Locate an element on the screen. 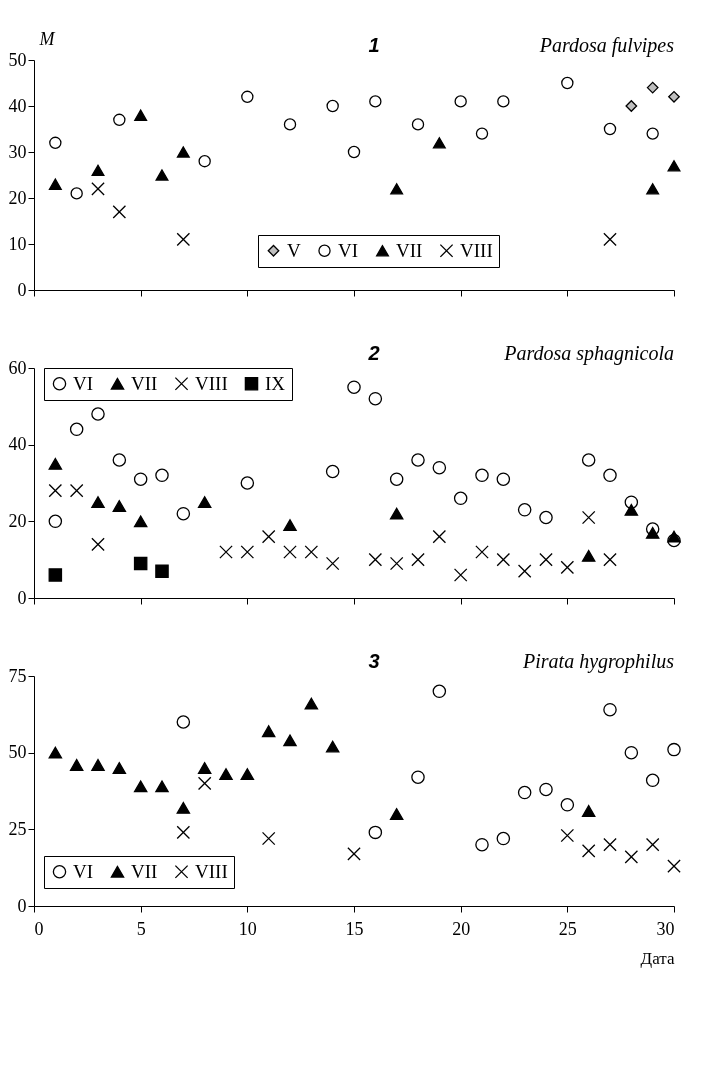 This screenshot has height=1078, width=712. x-tick-label: 10 is located at coordinates (247, 928).